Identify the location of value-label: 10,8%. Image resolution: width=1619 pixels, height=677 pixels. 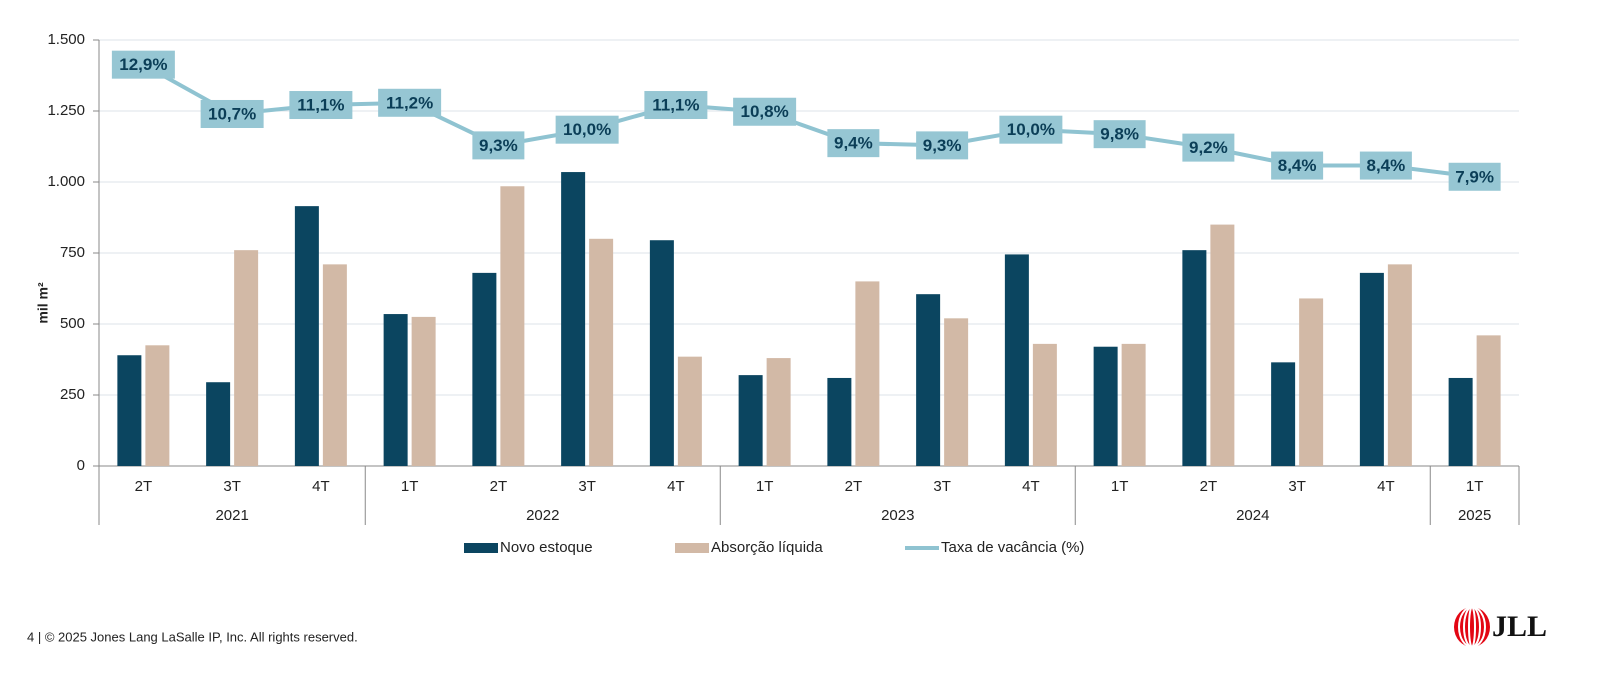
(765, 111).